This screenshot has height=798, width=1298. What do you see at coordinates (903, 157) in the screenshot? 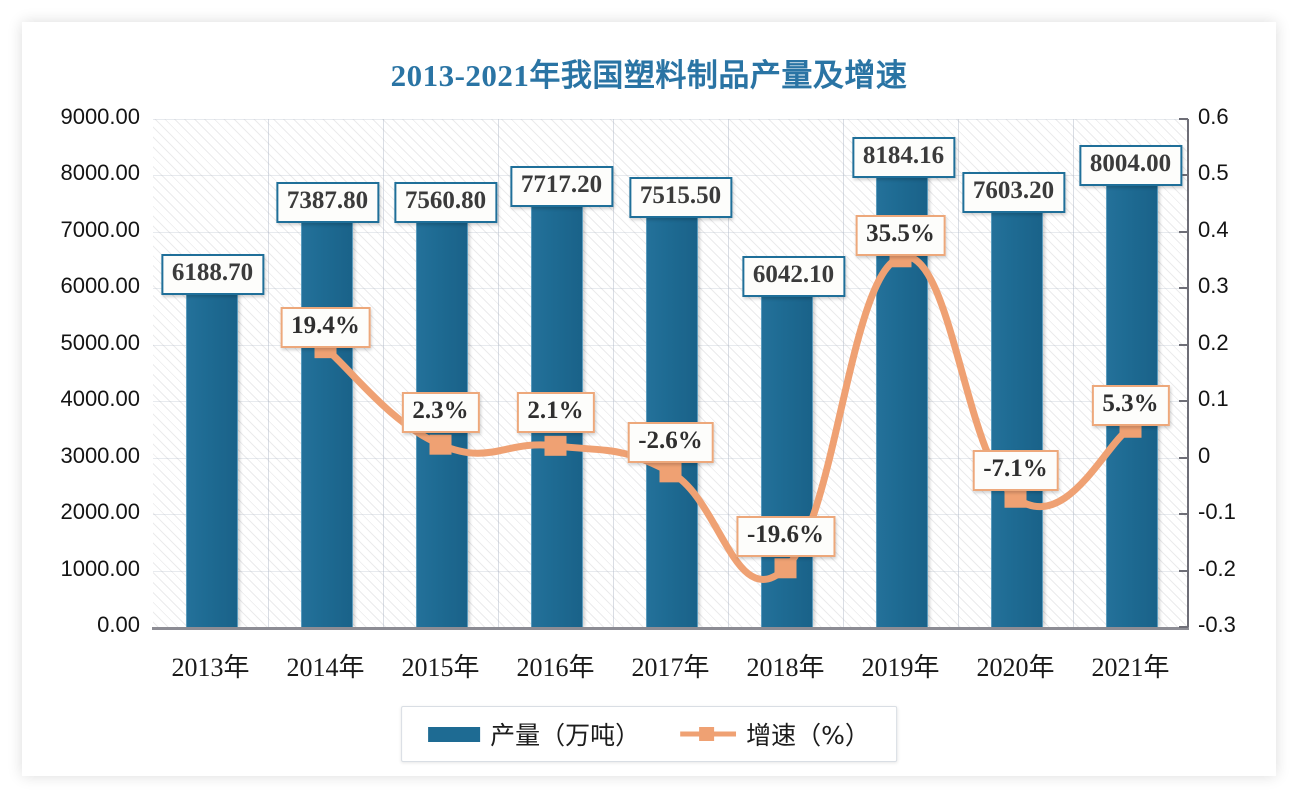
I see `bar-value-label: 8184.16` at bounding box center [903, 157].